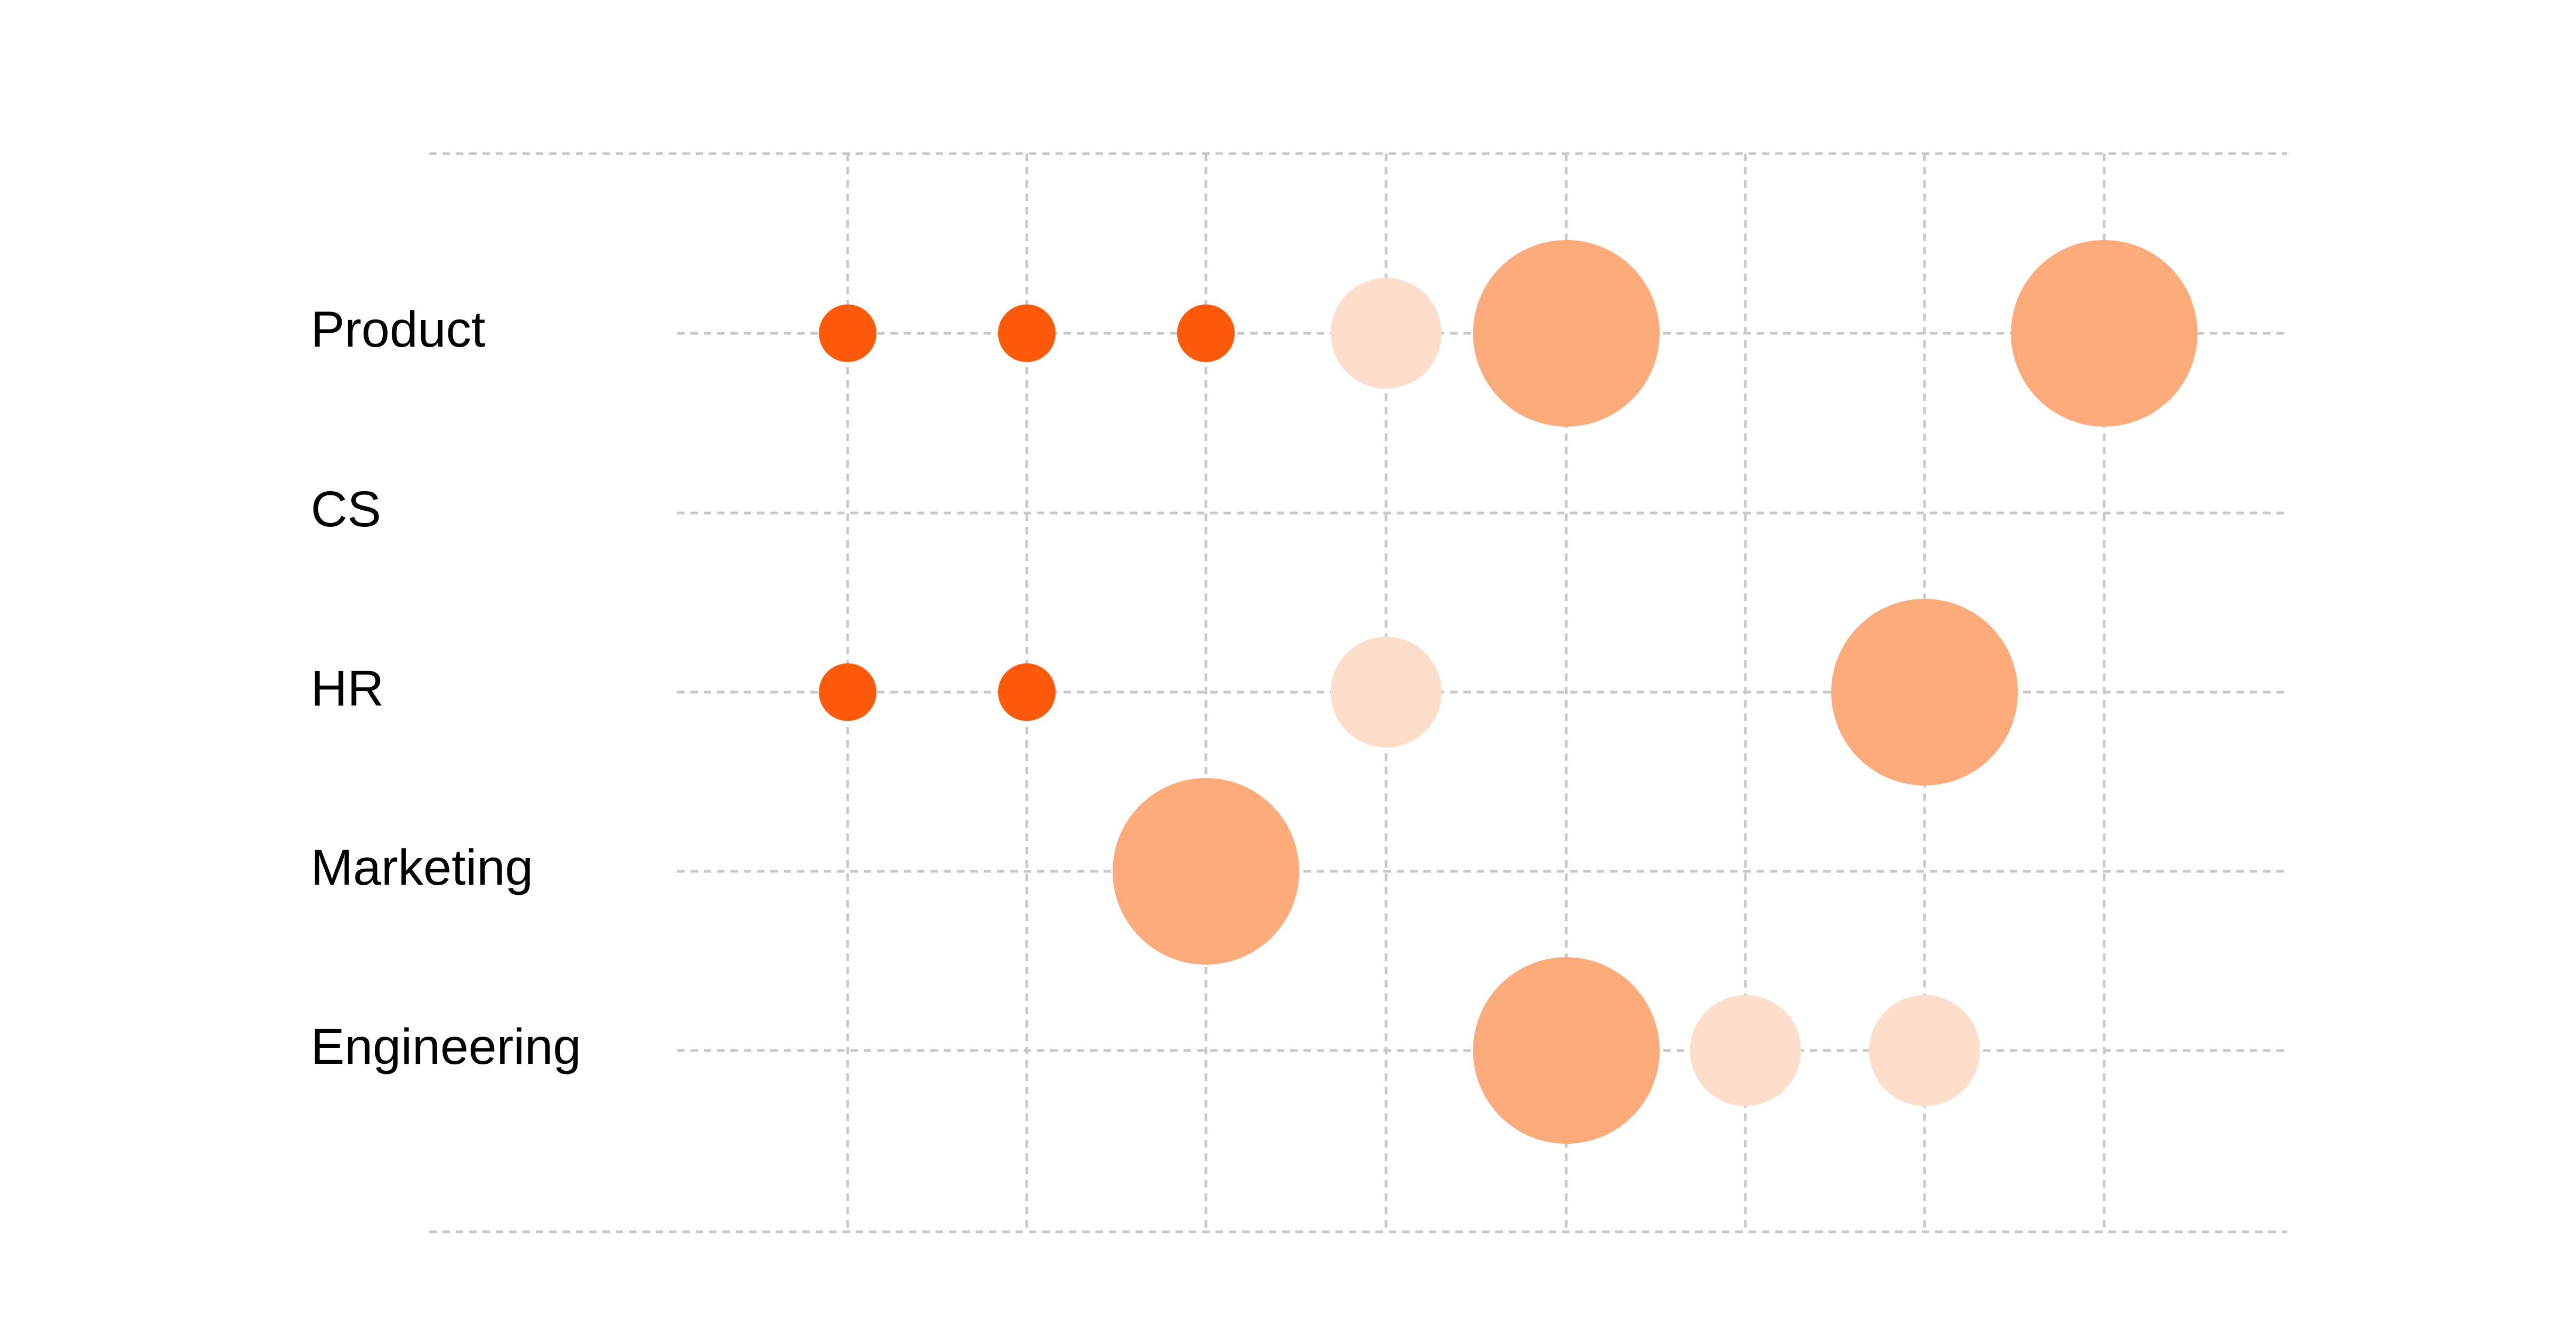  Describe the element at coordinates (446, 688) in the screenshot. I see `row-labels: Product CS HR Marketing Engineering` at that location.